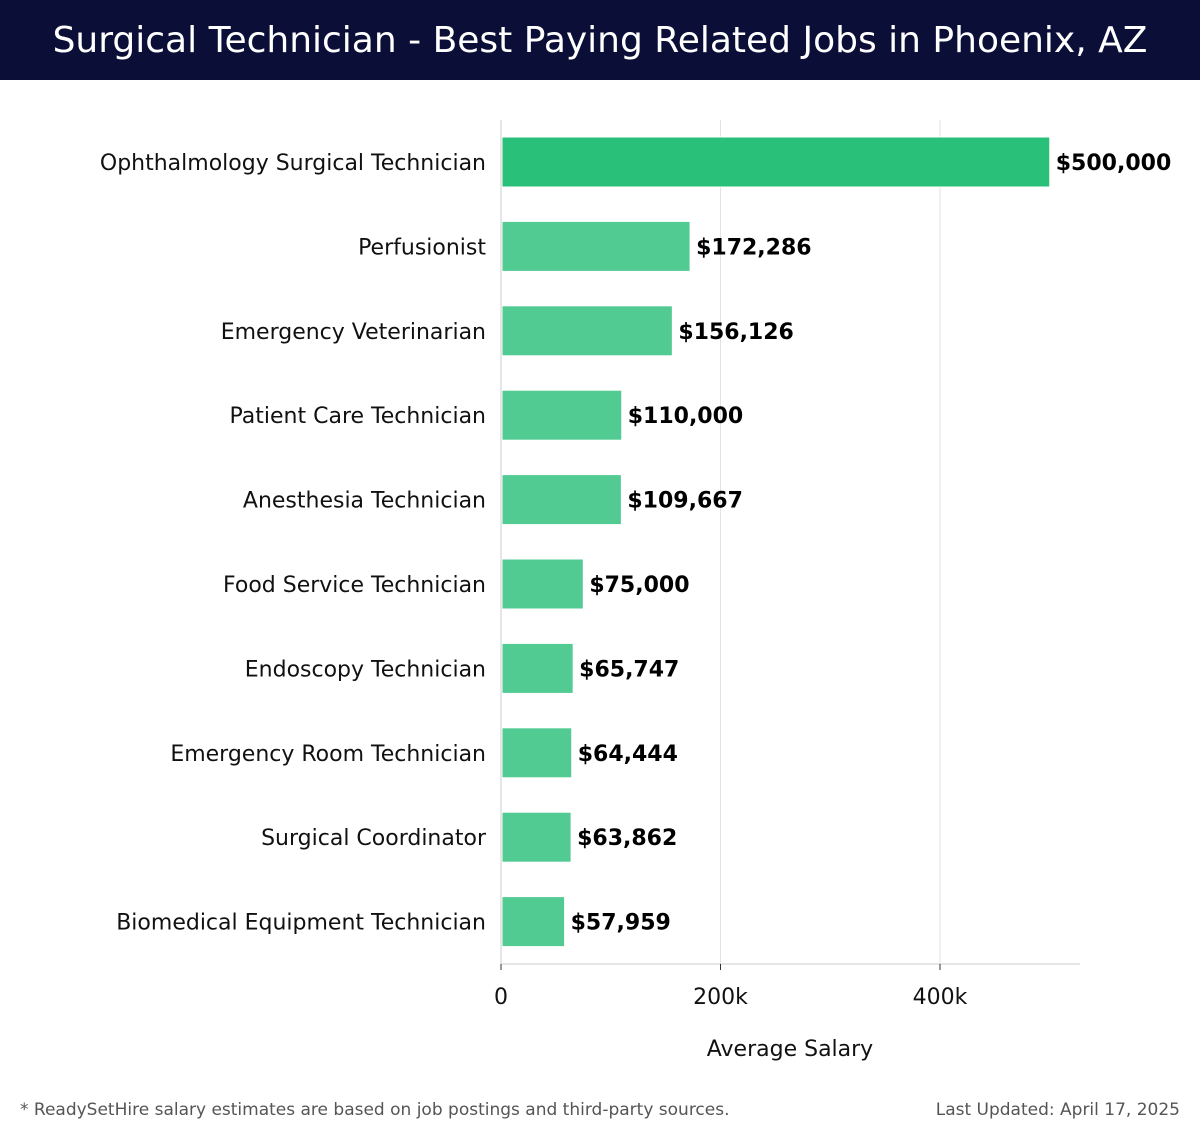  What do you see at coordinates (628, 754) in the screenshot?
I see `data-label: $64,444` at bounding box center [628, 754].